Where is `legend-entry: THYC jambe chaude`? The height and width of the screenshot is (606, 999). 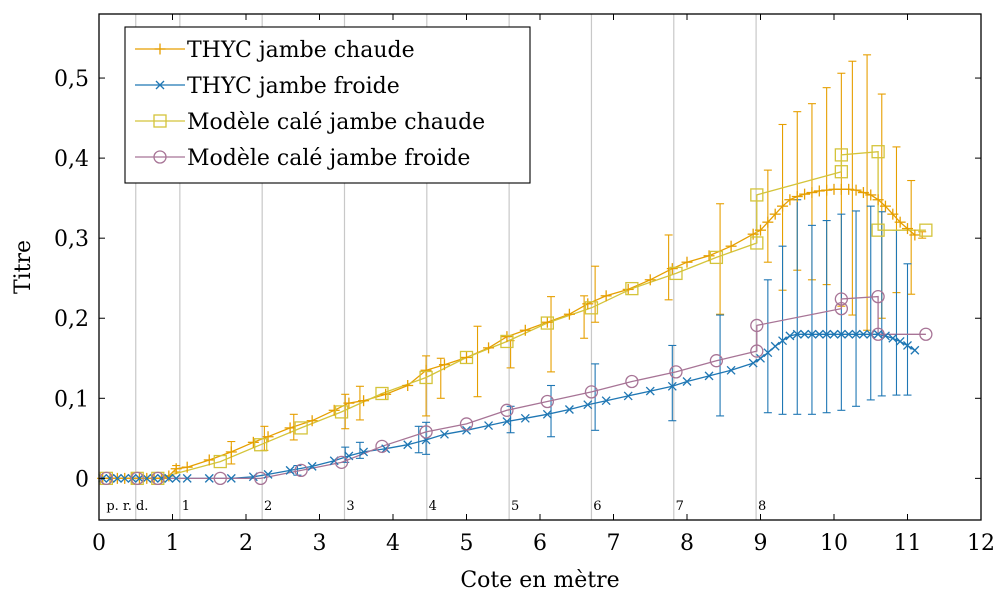
legend-entry: THYC jambe chaude is located at coordinates (275, 50).